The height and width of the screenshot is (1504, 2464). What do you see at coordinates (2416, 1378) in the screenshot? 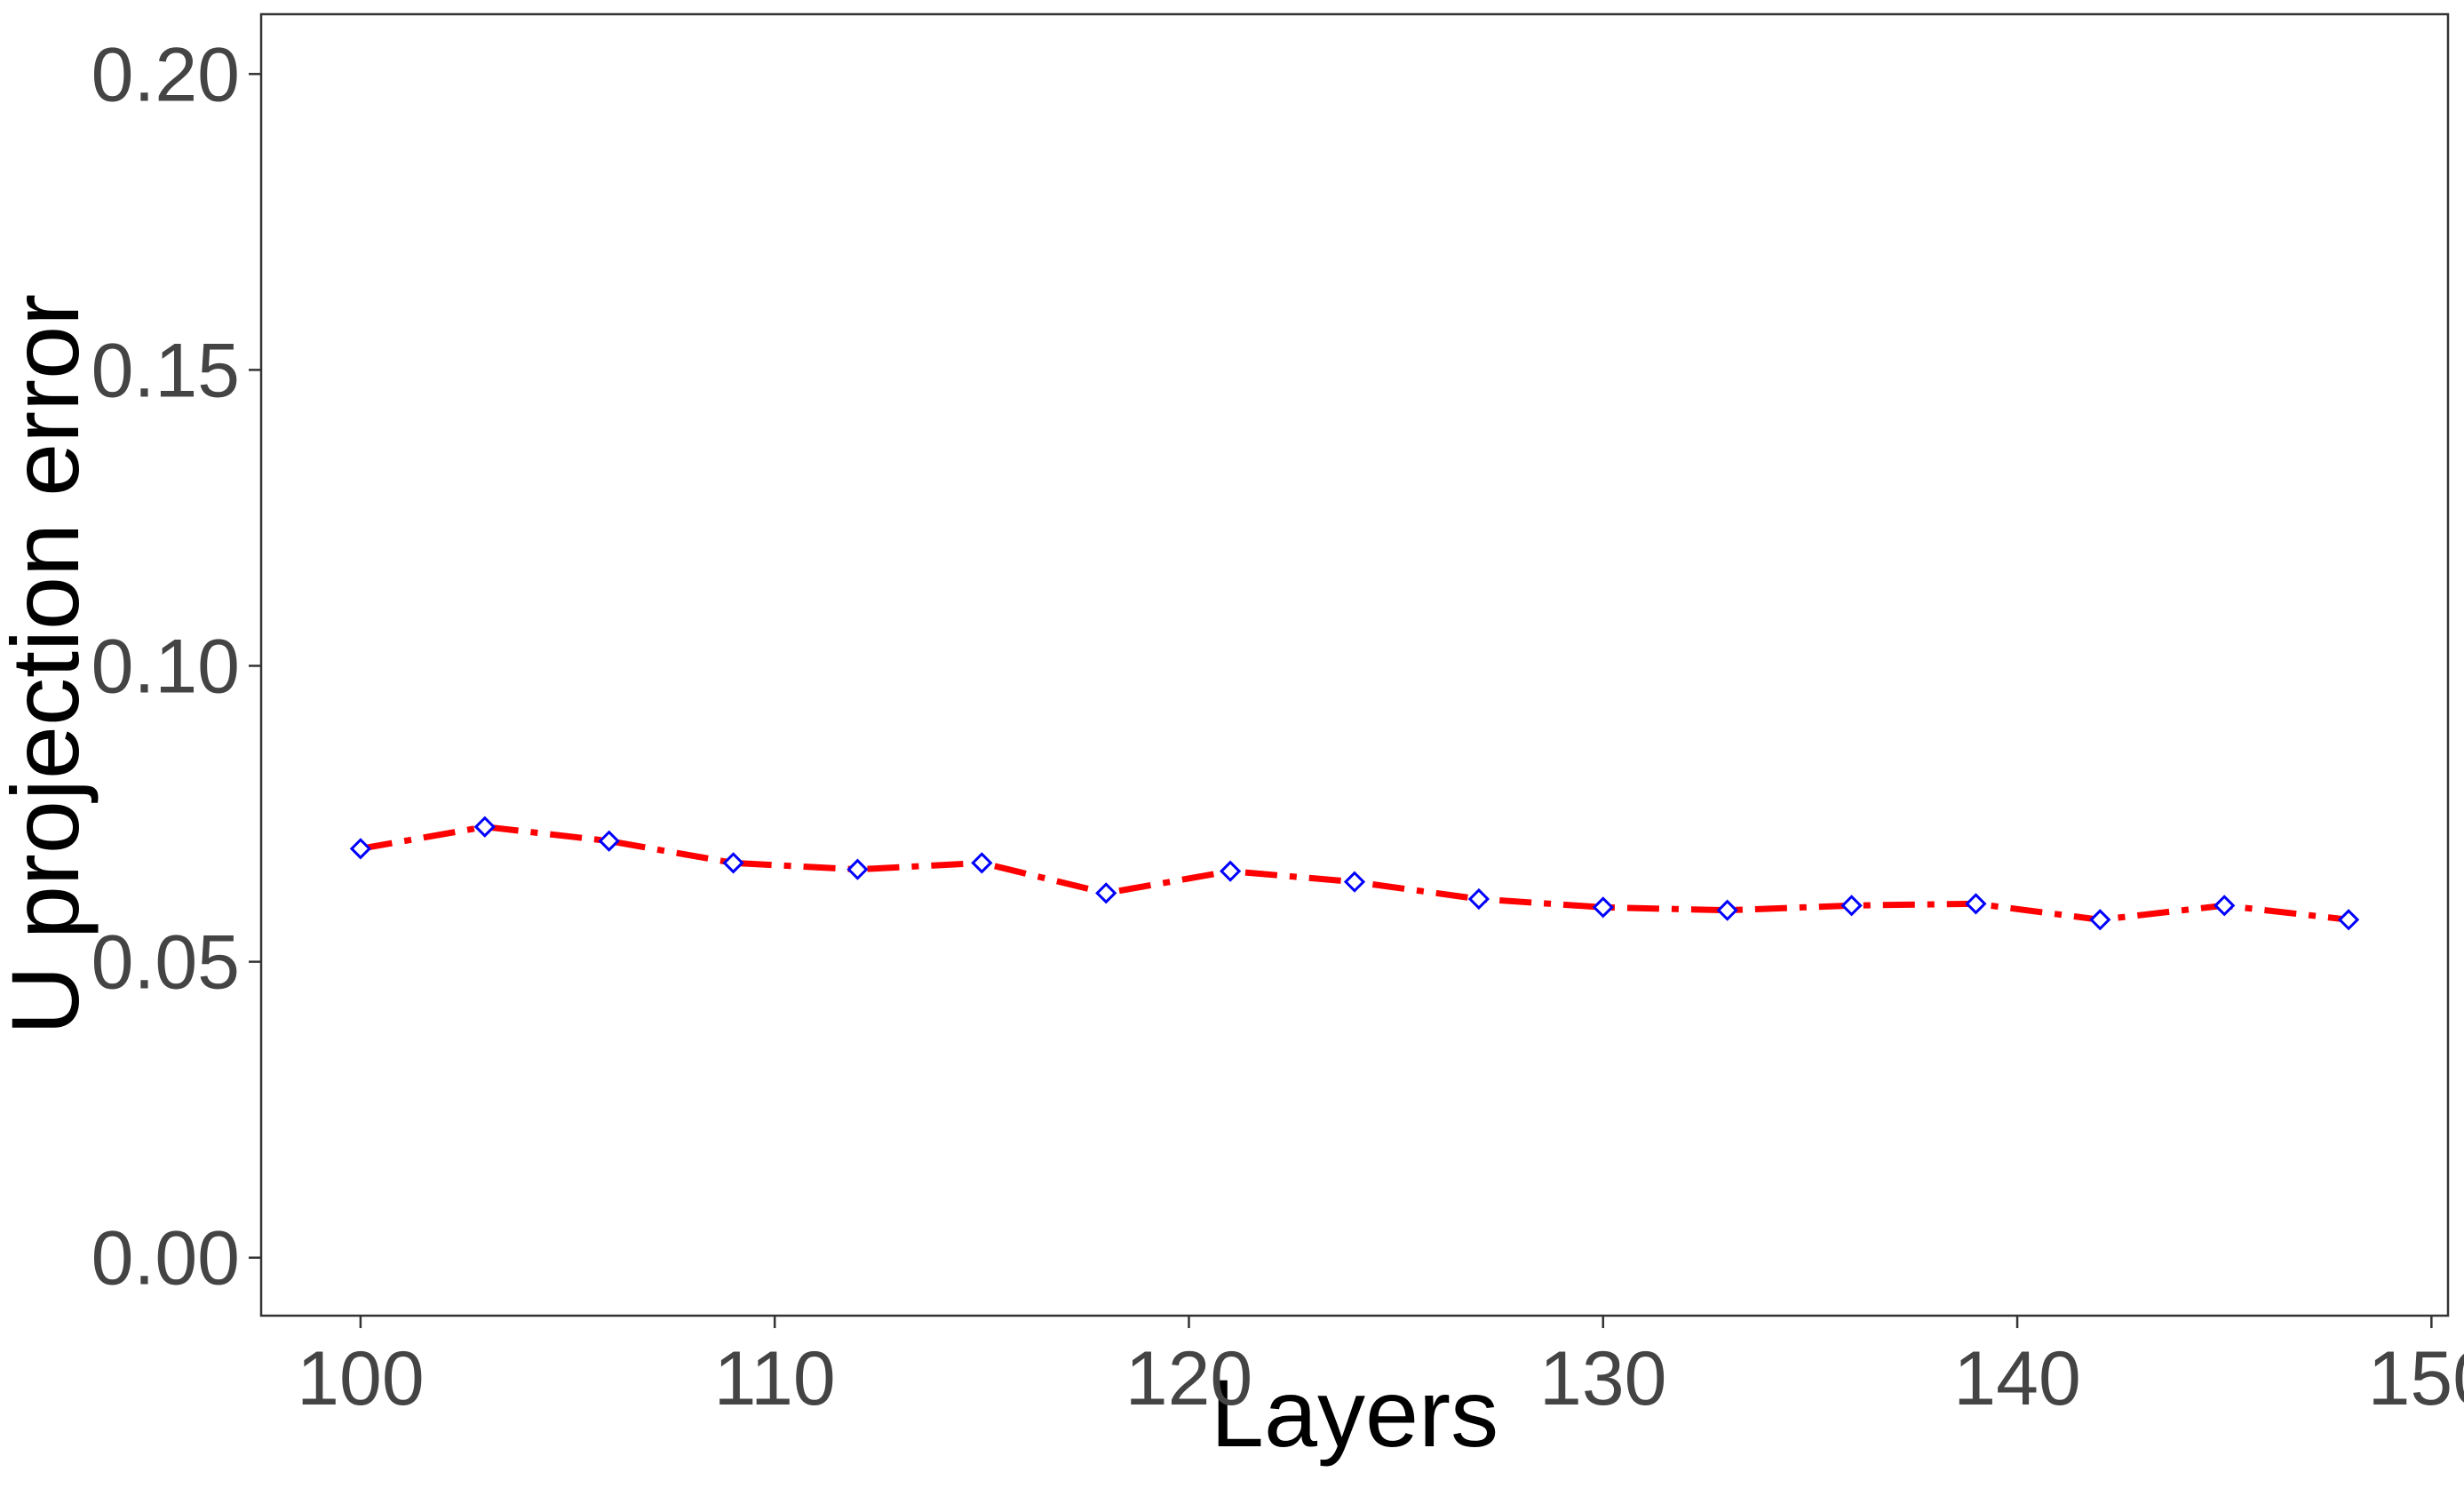
I see `x-tick-label: 150` at bounding box center [2416, 1378].